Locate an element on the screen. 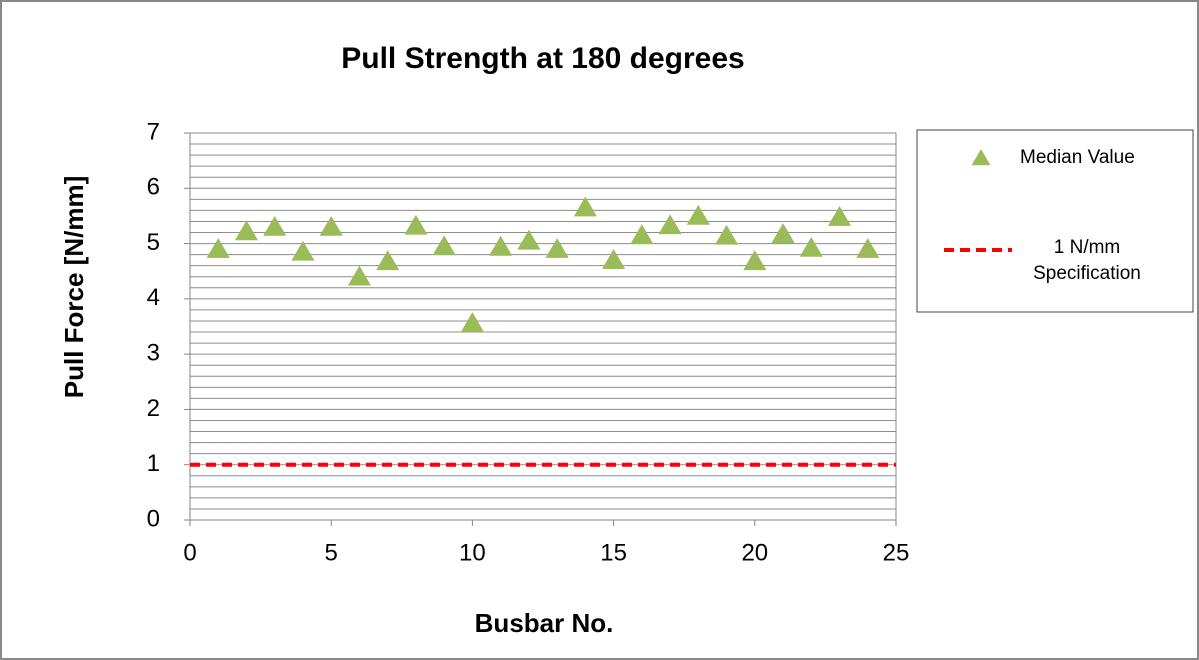 The image size is (1199, 660). y-tick-label: 4 is located at coordinates (153, 297).